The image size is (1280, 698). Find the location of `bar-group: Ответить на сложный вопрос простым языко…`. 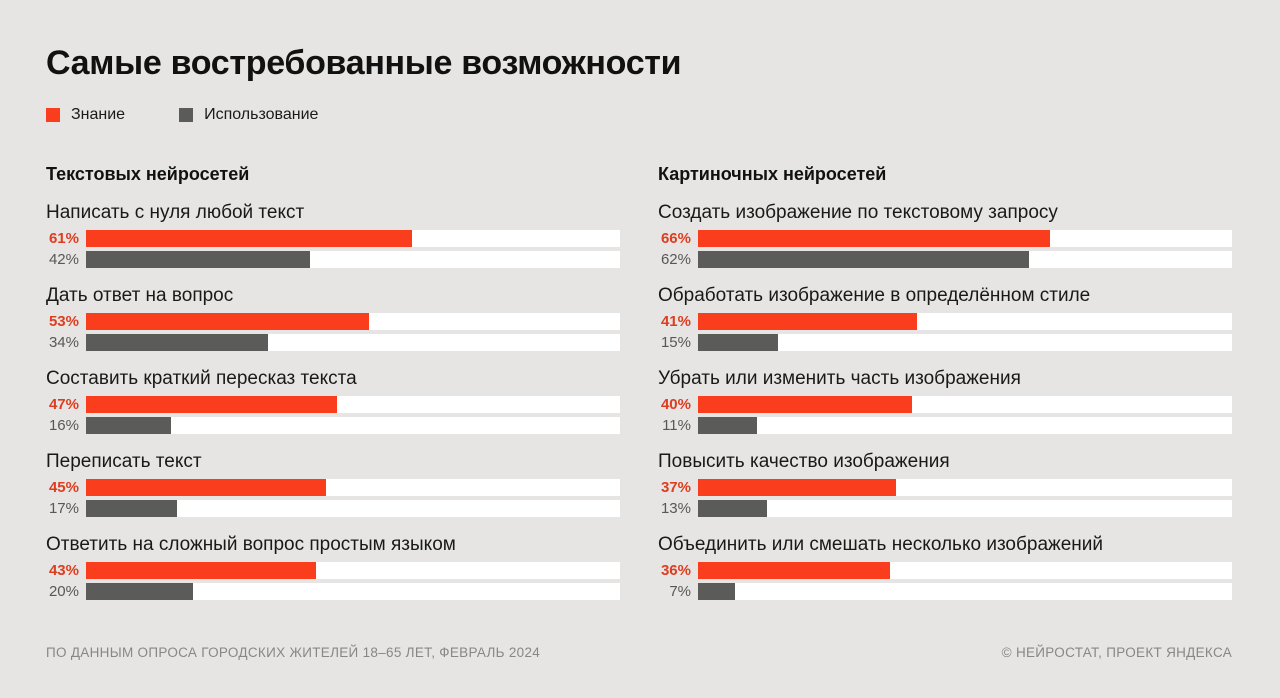

bar-group: Ответить на сложный вопрос простым языко… is located at coordinates (333, 567).